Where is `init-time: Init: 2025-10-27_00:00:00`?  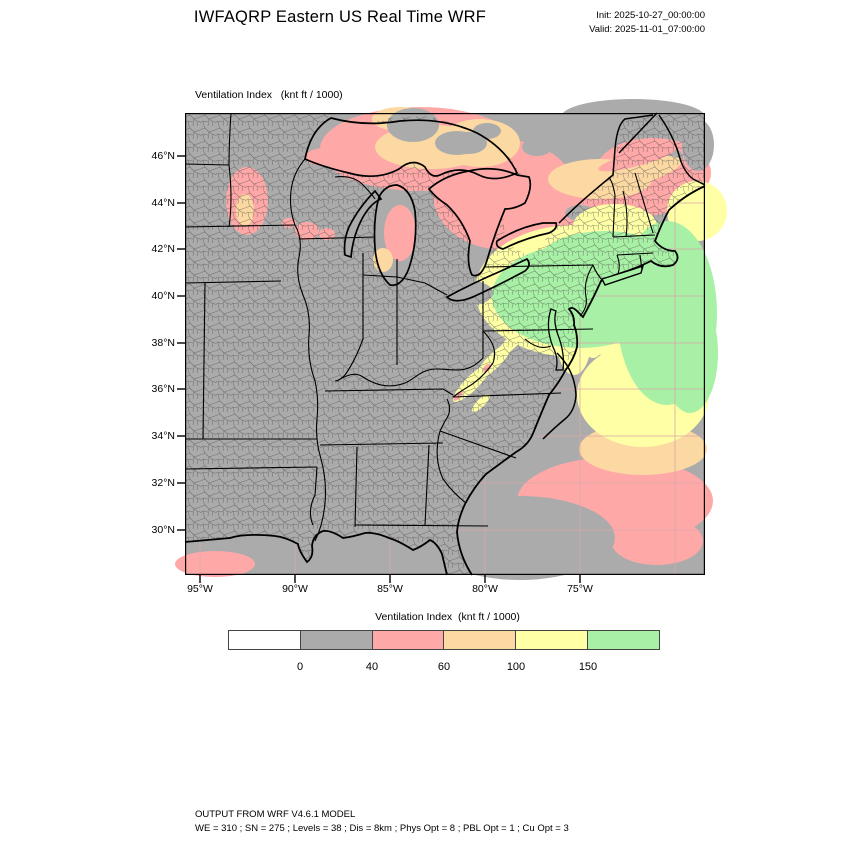
init-time: Init: 2025-10-27_00:00:00 is located at coordinates (650, 15).